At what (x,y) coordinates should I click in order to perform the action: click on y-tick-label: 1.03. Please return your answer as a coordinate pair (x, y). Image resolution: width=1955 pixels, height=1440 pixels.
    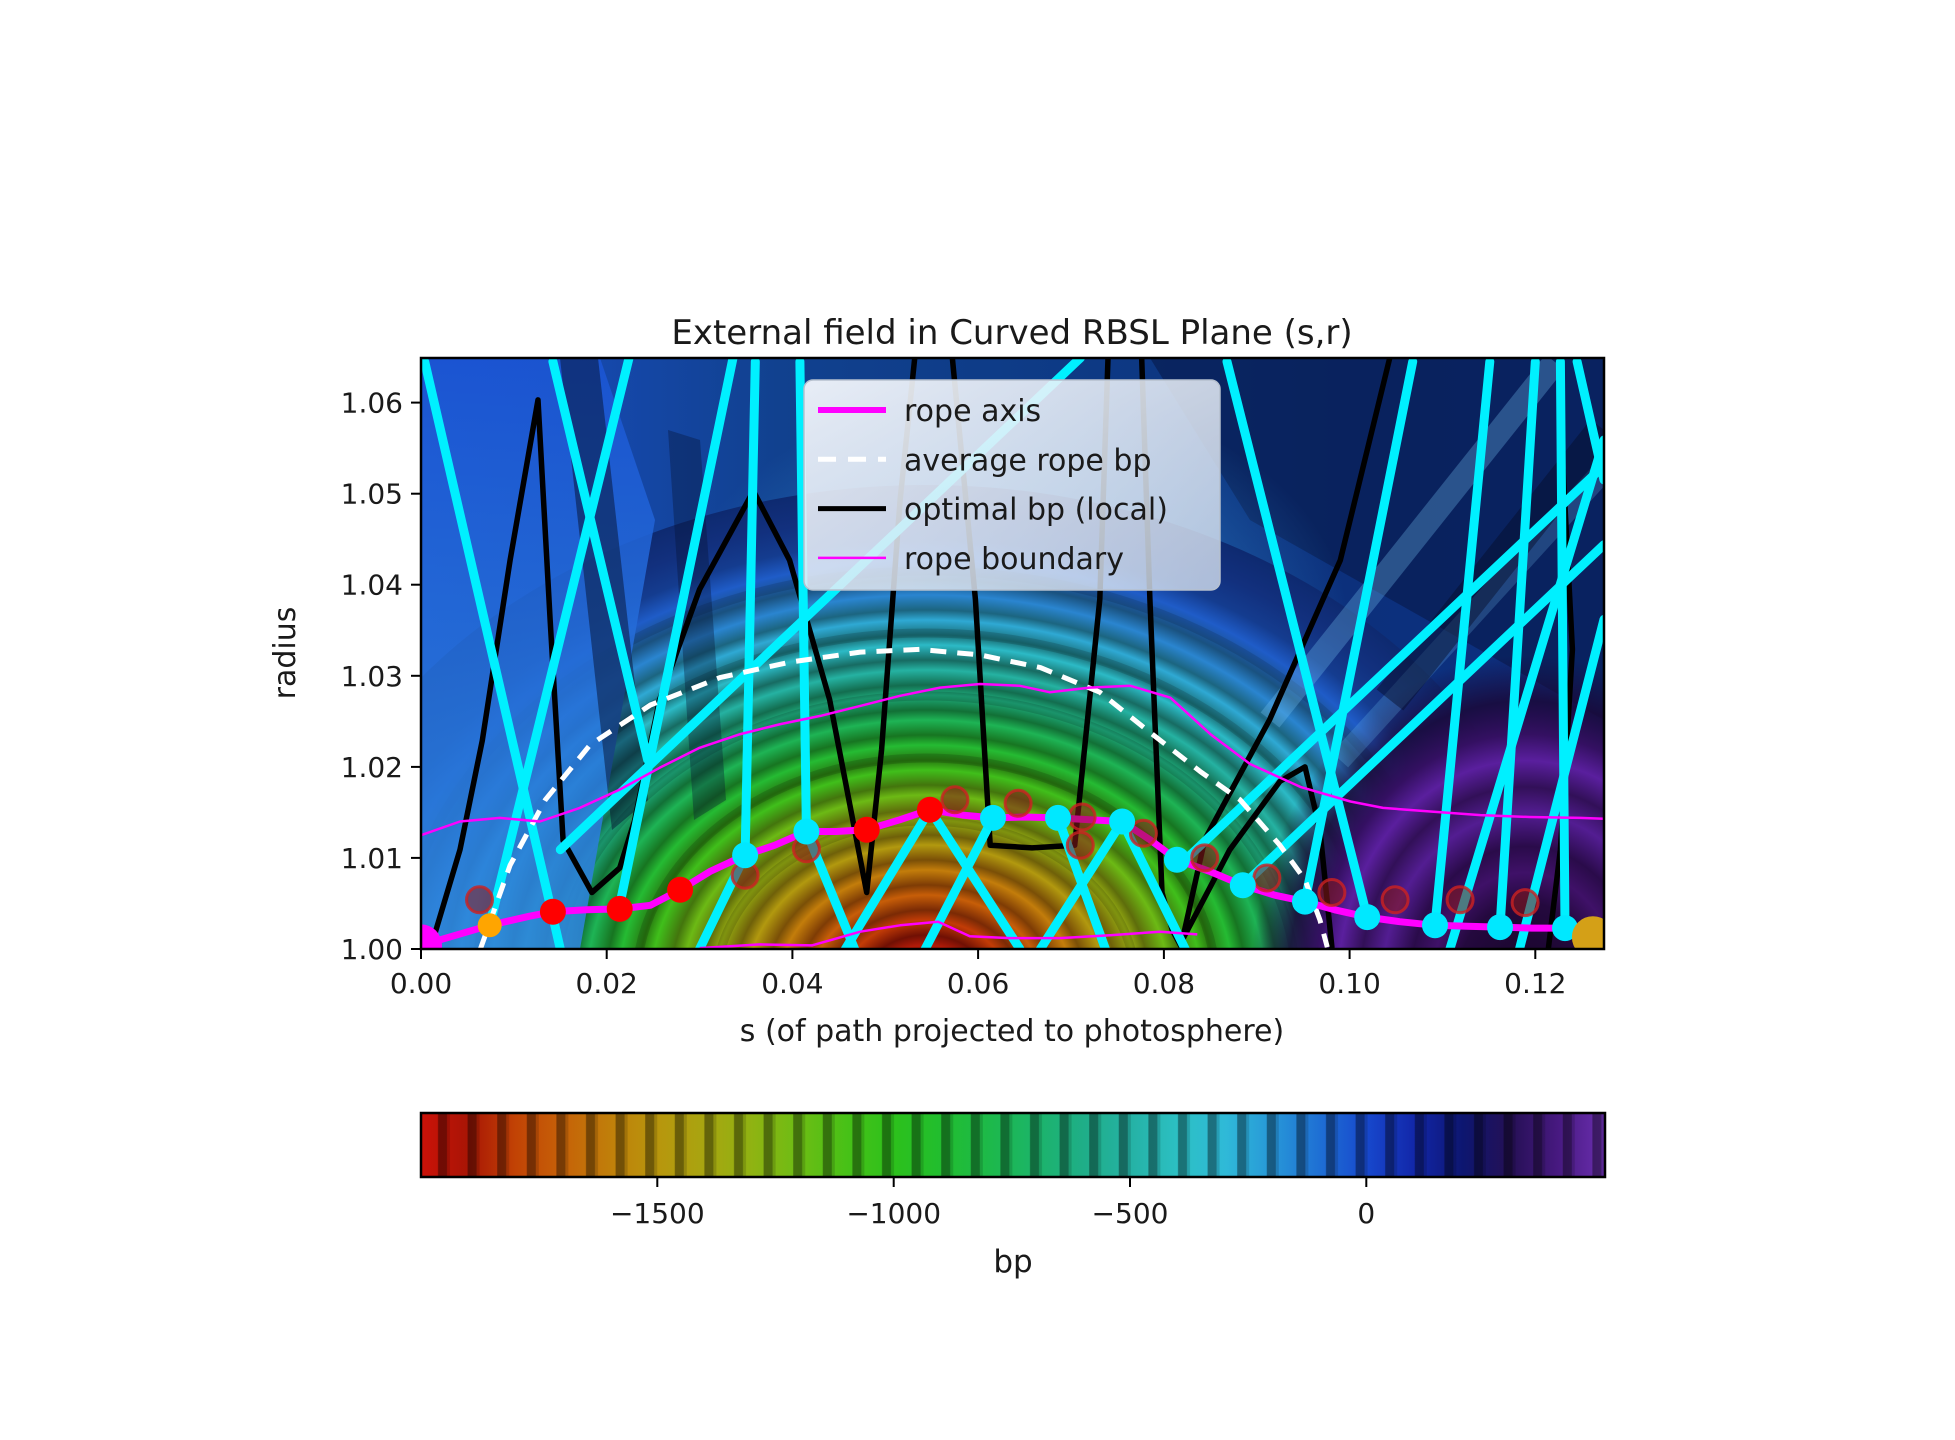
    Looking at the image, I should click on (372, 676).